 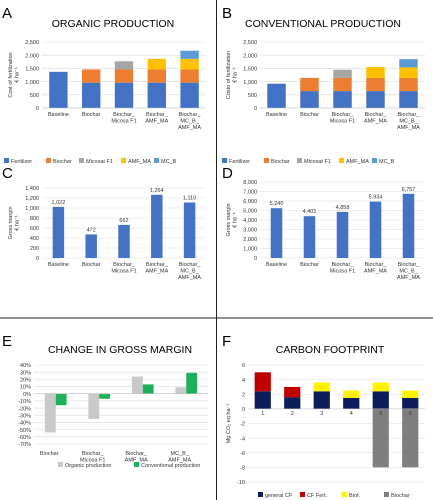 I want to click on x-tick-label: Biochar_ MC_B_ AMF_MA, so click(x=189, y=121).